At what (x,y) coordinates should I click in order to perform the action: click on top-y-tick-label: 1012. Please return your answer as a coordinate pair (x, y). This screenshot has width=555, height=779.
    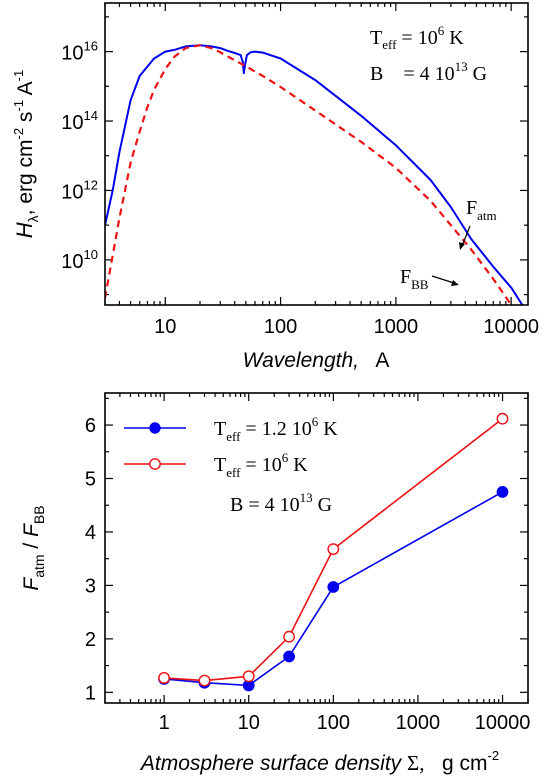
    Looking at the image, I should click on (79, 190).